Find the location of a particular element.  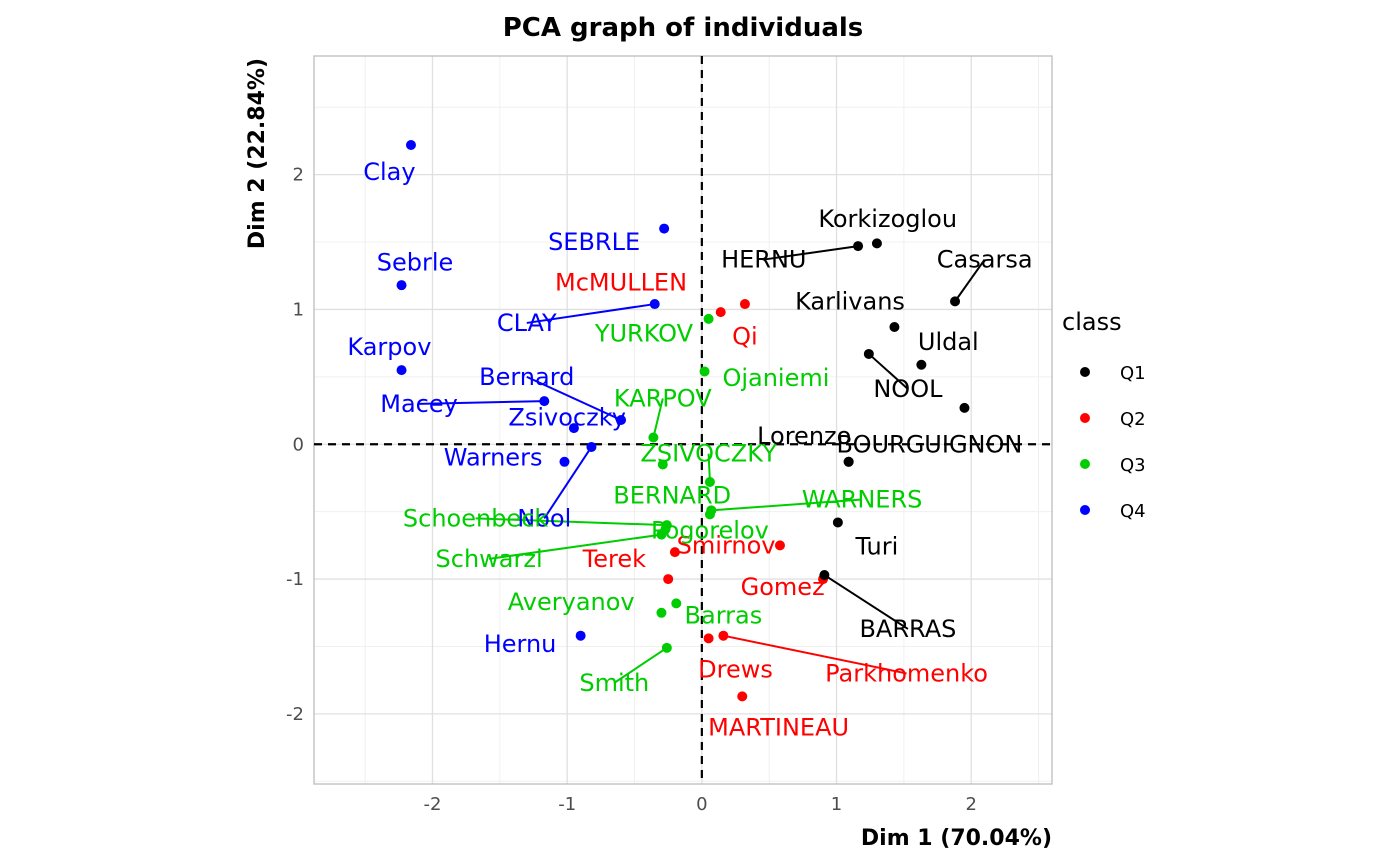

legend: class Q1 Q2 Q3 Q4 is located at coordinates (1104, 415).